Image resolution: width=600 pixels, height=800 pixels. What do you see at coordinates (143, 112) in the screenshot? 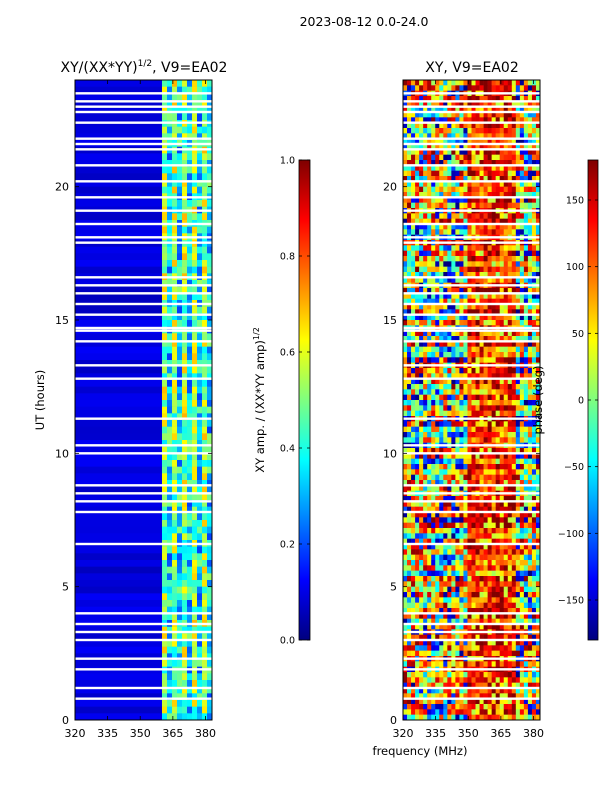
I see `missing-data-row` at bounding box center [143, 112].